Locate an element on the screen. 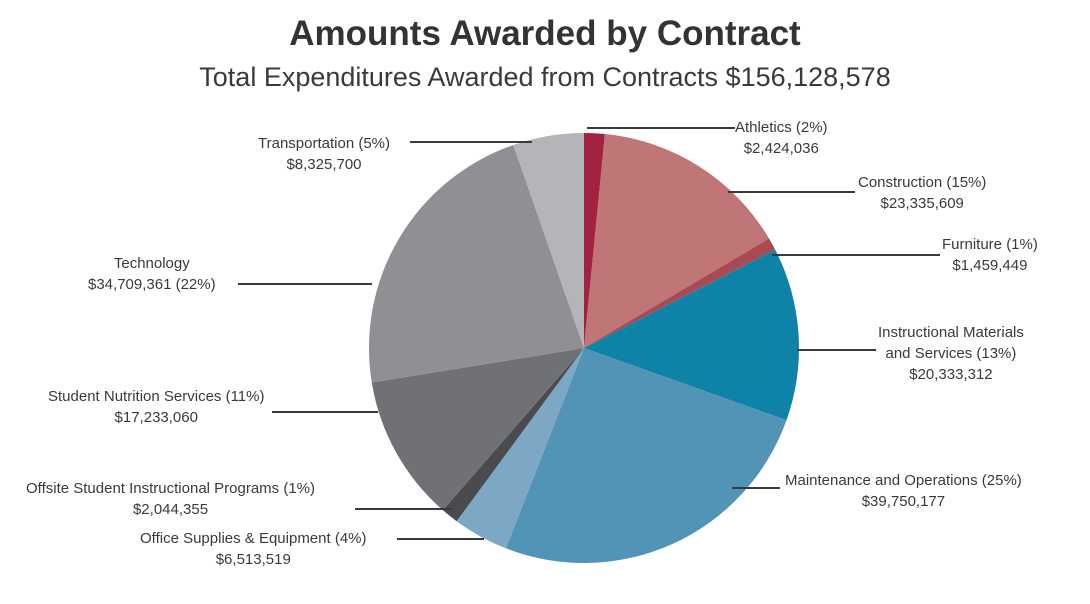  label-office-supplies-name: Office Supplies & Equipment (4%) is located at coordinates (253, 538).